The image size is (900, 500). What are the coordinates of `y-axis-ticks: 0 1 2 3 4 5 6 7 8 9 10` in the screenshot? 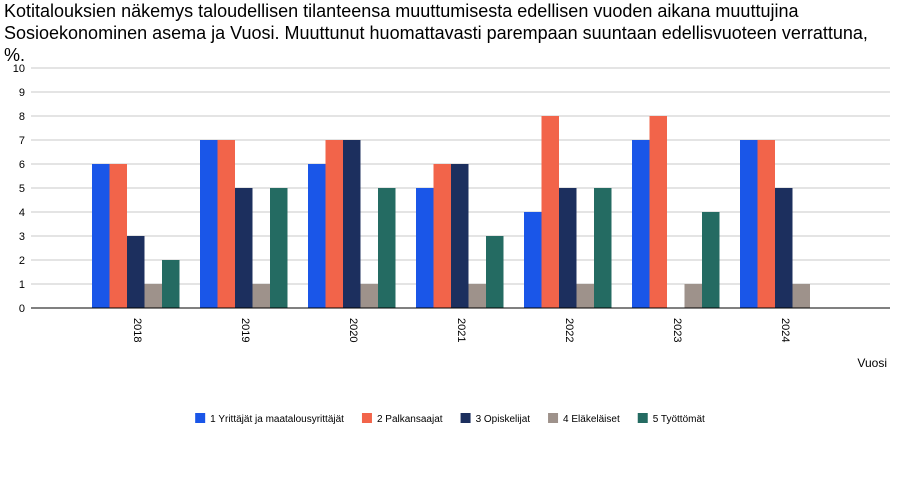 It's located at (19, 189).